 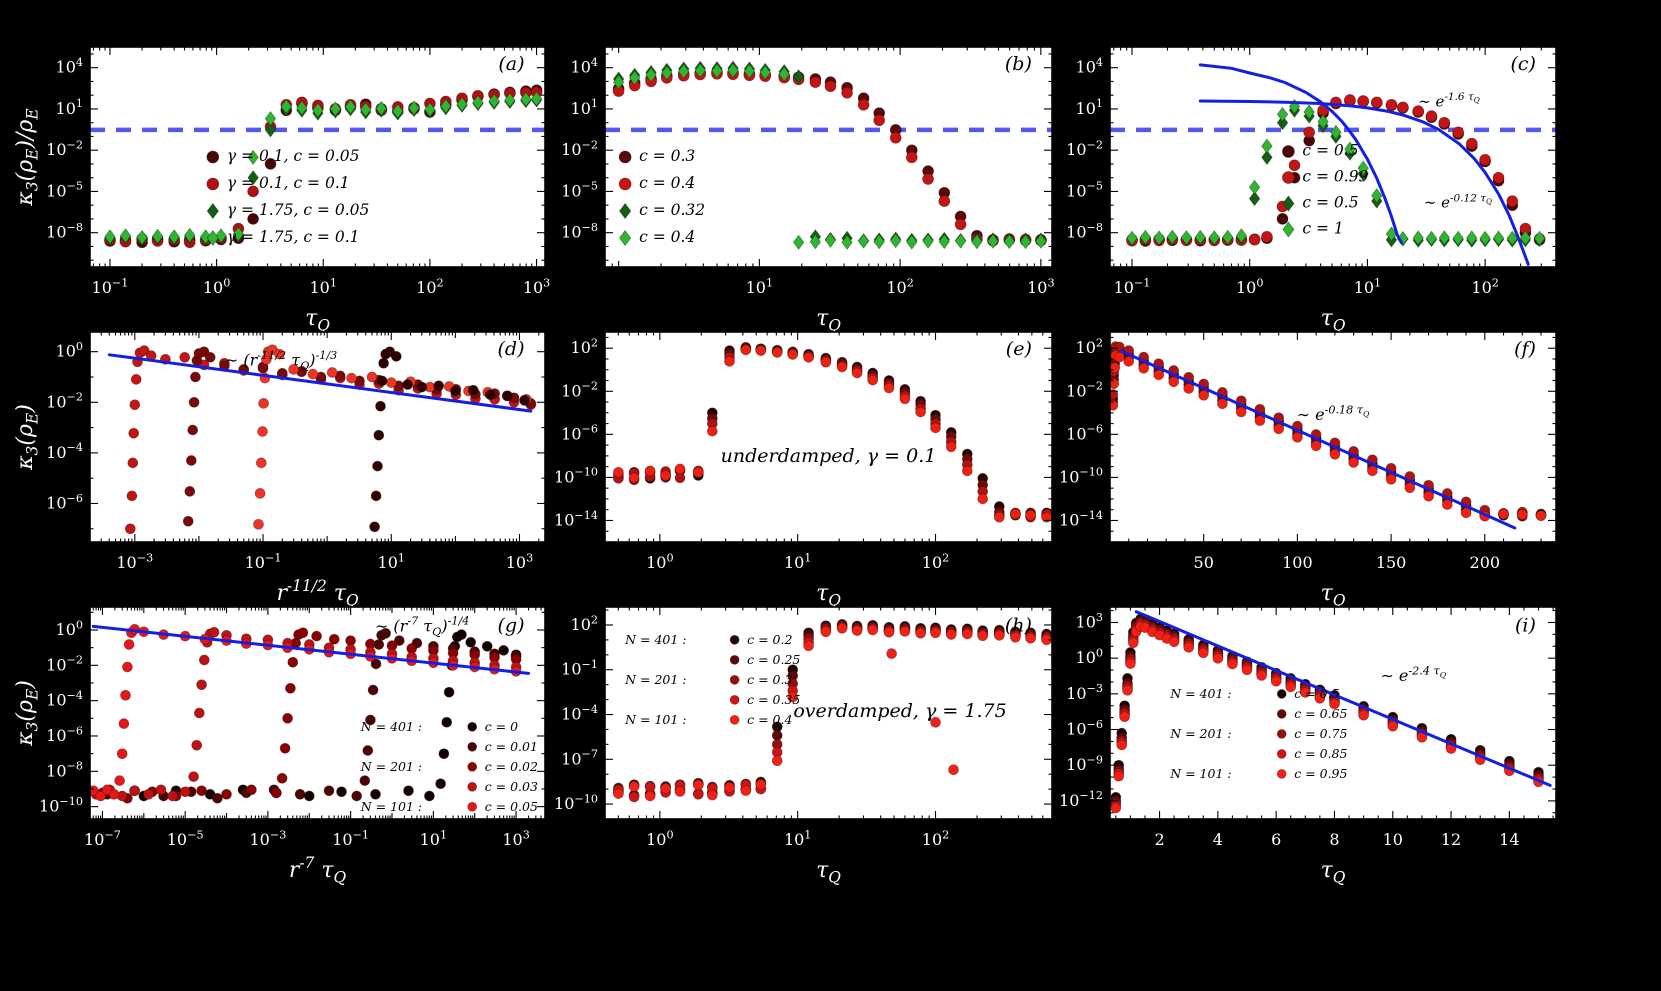 I want to click on x-tick-label: 12, so click(x=1451, y=839).